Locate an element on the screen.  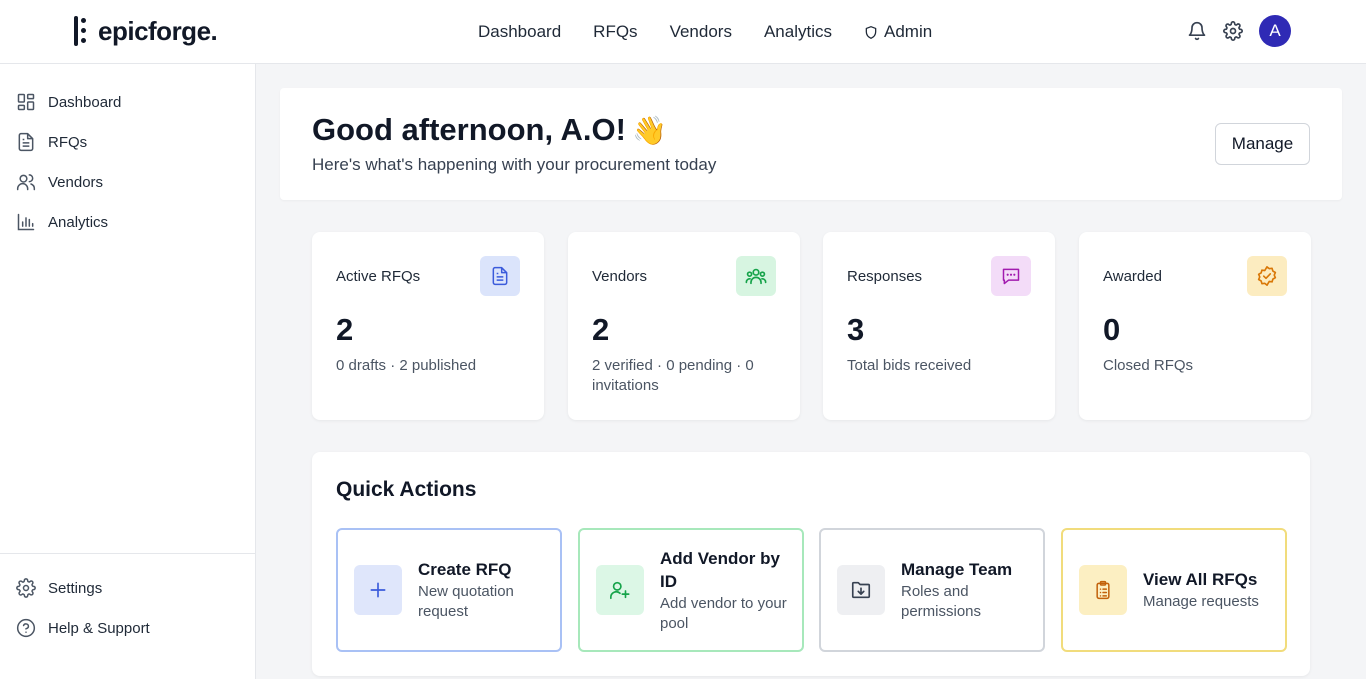
stat-card-responses: Responses 3 Total bids received is located at coordinates (939, 326).